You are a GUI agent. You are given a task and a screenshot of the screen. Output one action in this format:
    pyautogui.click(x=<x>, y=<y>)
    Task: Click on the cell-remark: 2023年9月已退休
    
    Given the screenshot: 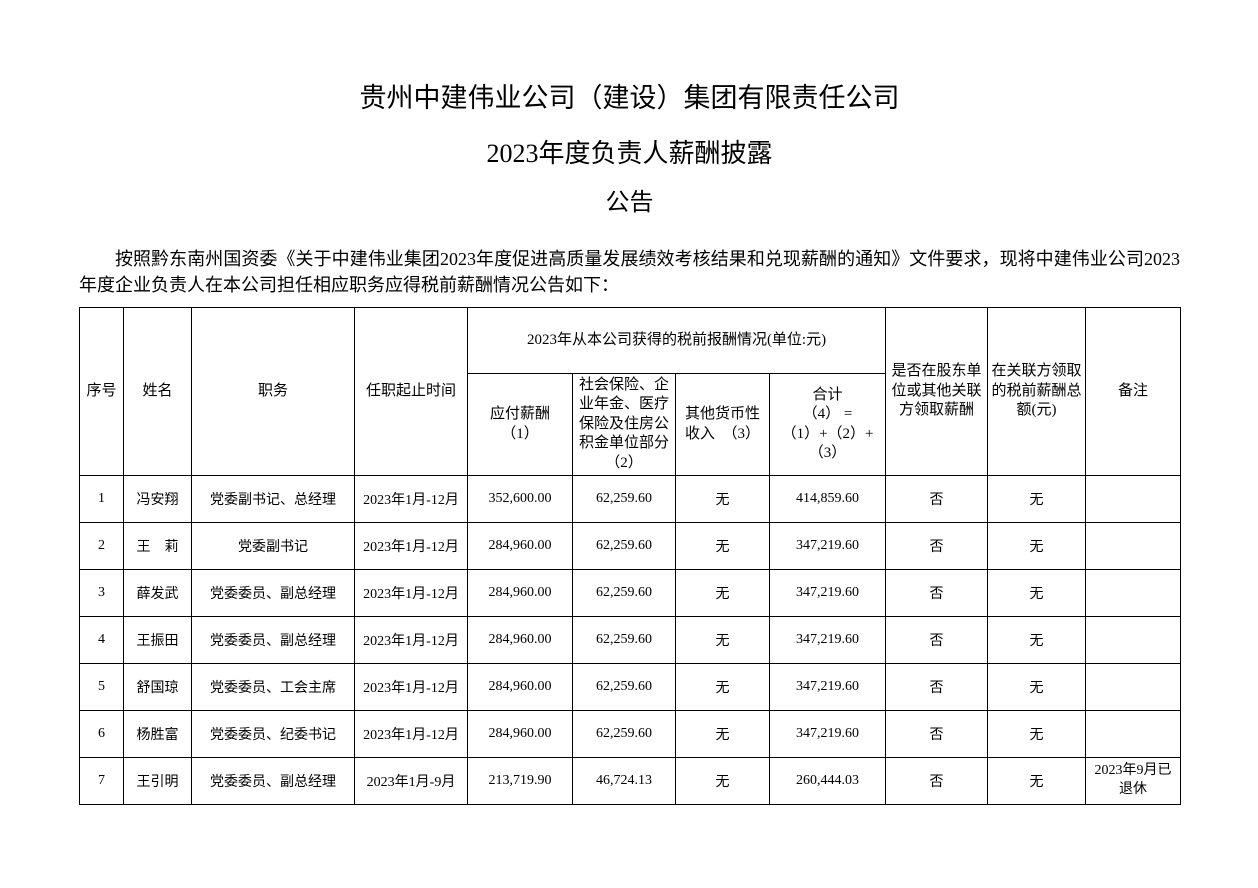 What is the action you would take?
    pyautogui.click(x=1133, y=781)
    